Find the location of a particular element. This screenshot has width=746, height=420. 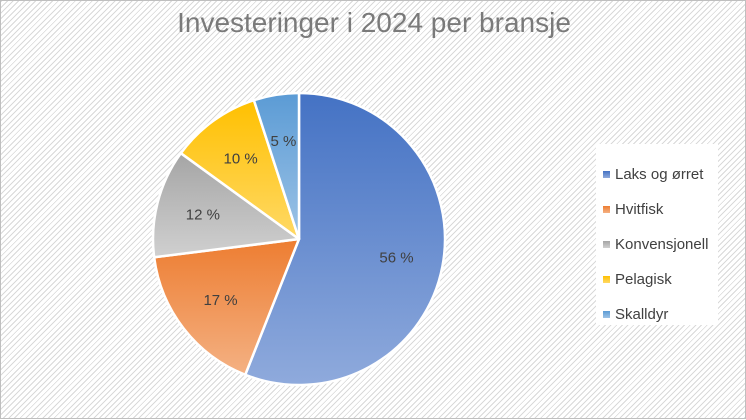

legend-item-skalldyr: Skalldyr is located at coordinates (660, 314).